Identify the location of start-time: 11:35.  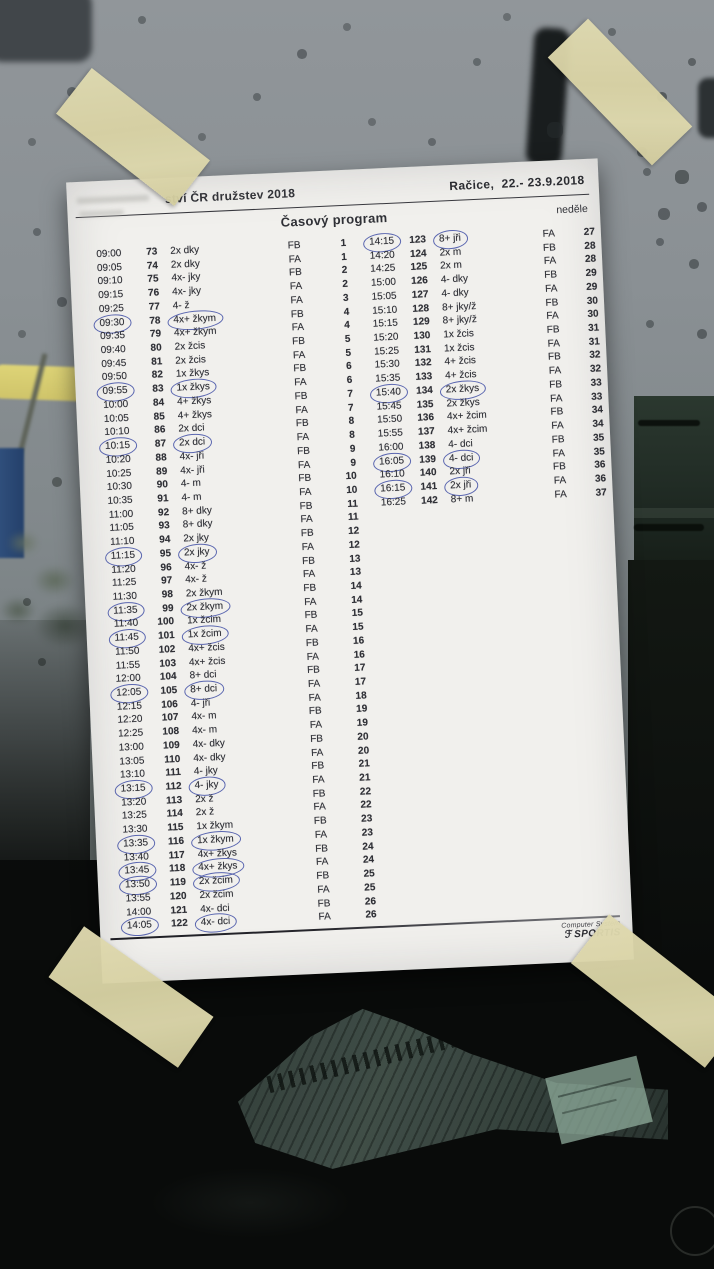
(125, 610).